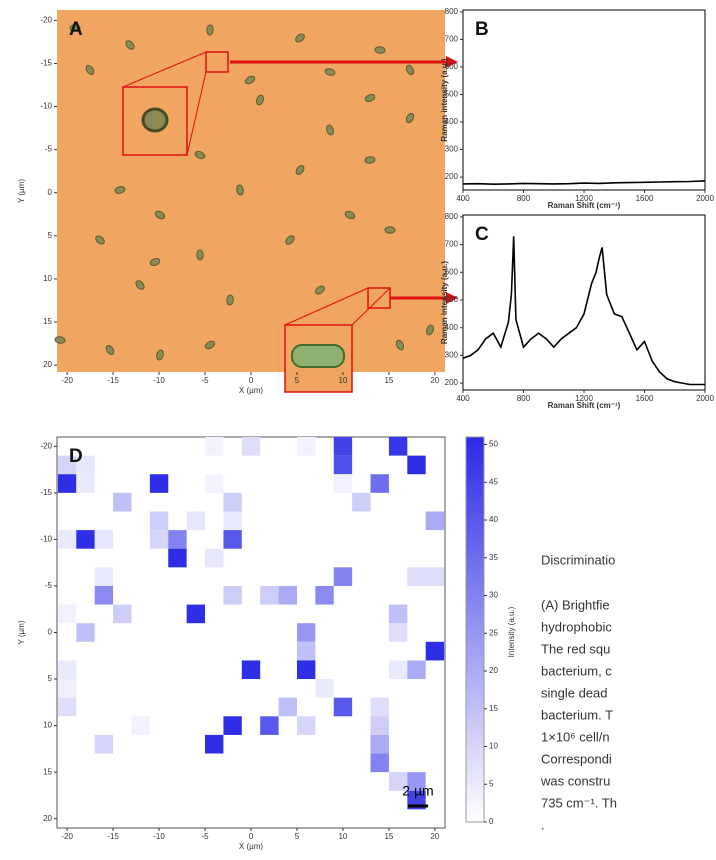 The height and width of the screenshot is (860, 716). I want to click on scale-bar-label: 2 µm, so click(417, 791).